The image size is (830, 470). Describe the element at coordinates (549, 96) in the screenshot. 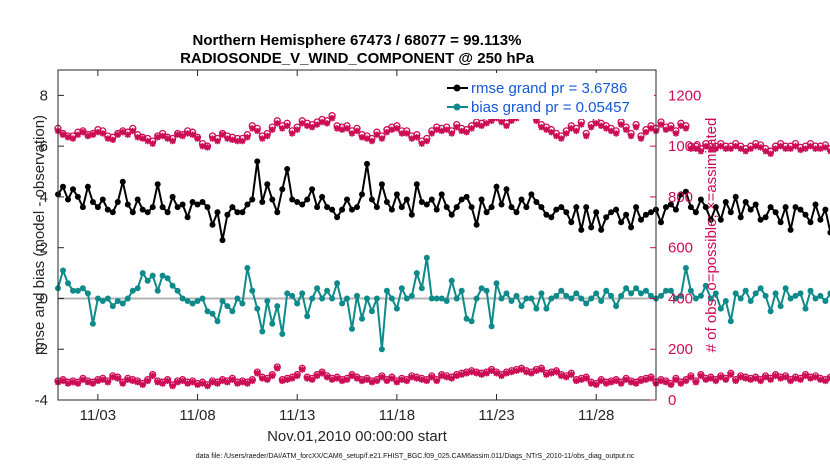

I see `legend-box` at that location.